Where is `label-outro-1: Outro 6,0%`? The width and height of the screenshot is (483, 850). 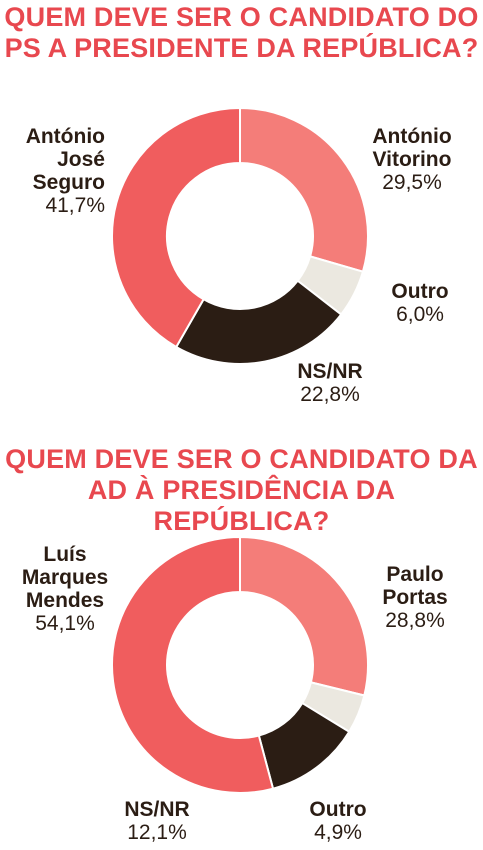
label-outro-1: Outro 6,0% is located at coordinates (420, 303).